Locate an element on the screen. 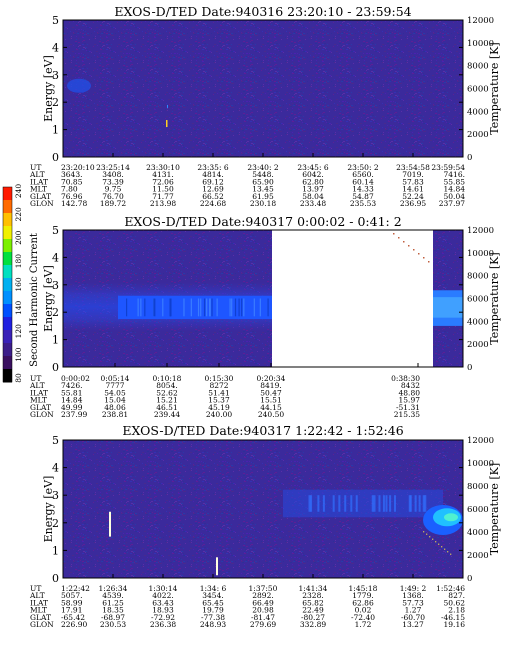 The width and height of the screenshot is (505, 649). table-cell: 213.98 is located at coordinates (163, 203).